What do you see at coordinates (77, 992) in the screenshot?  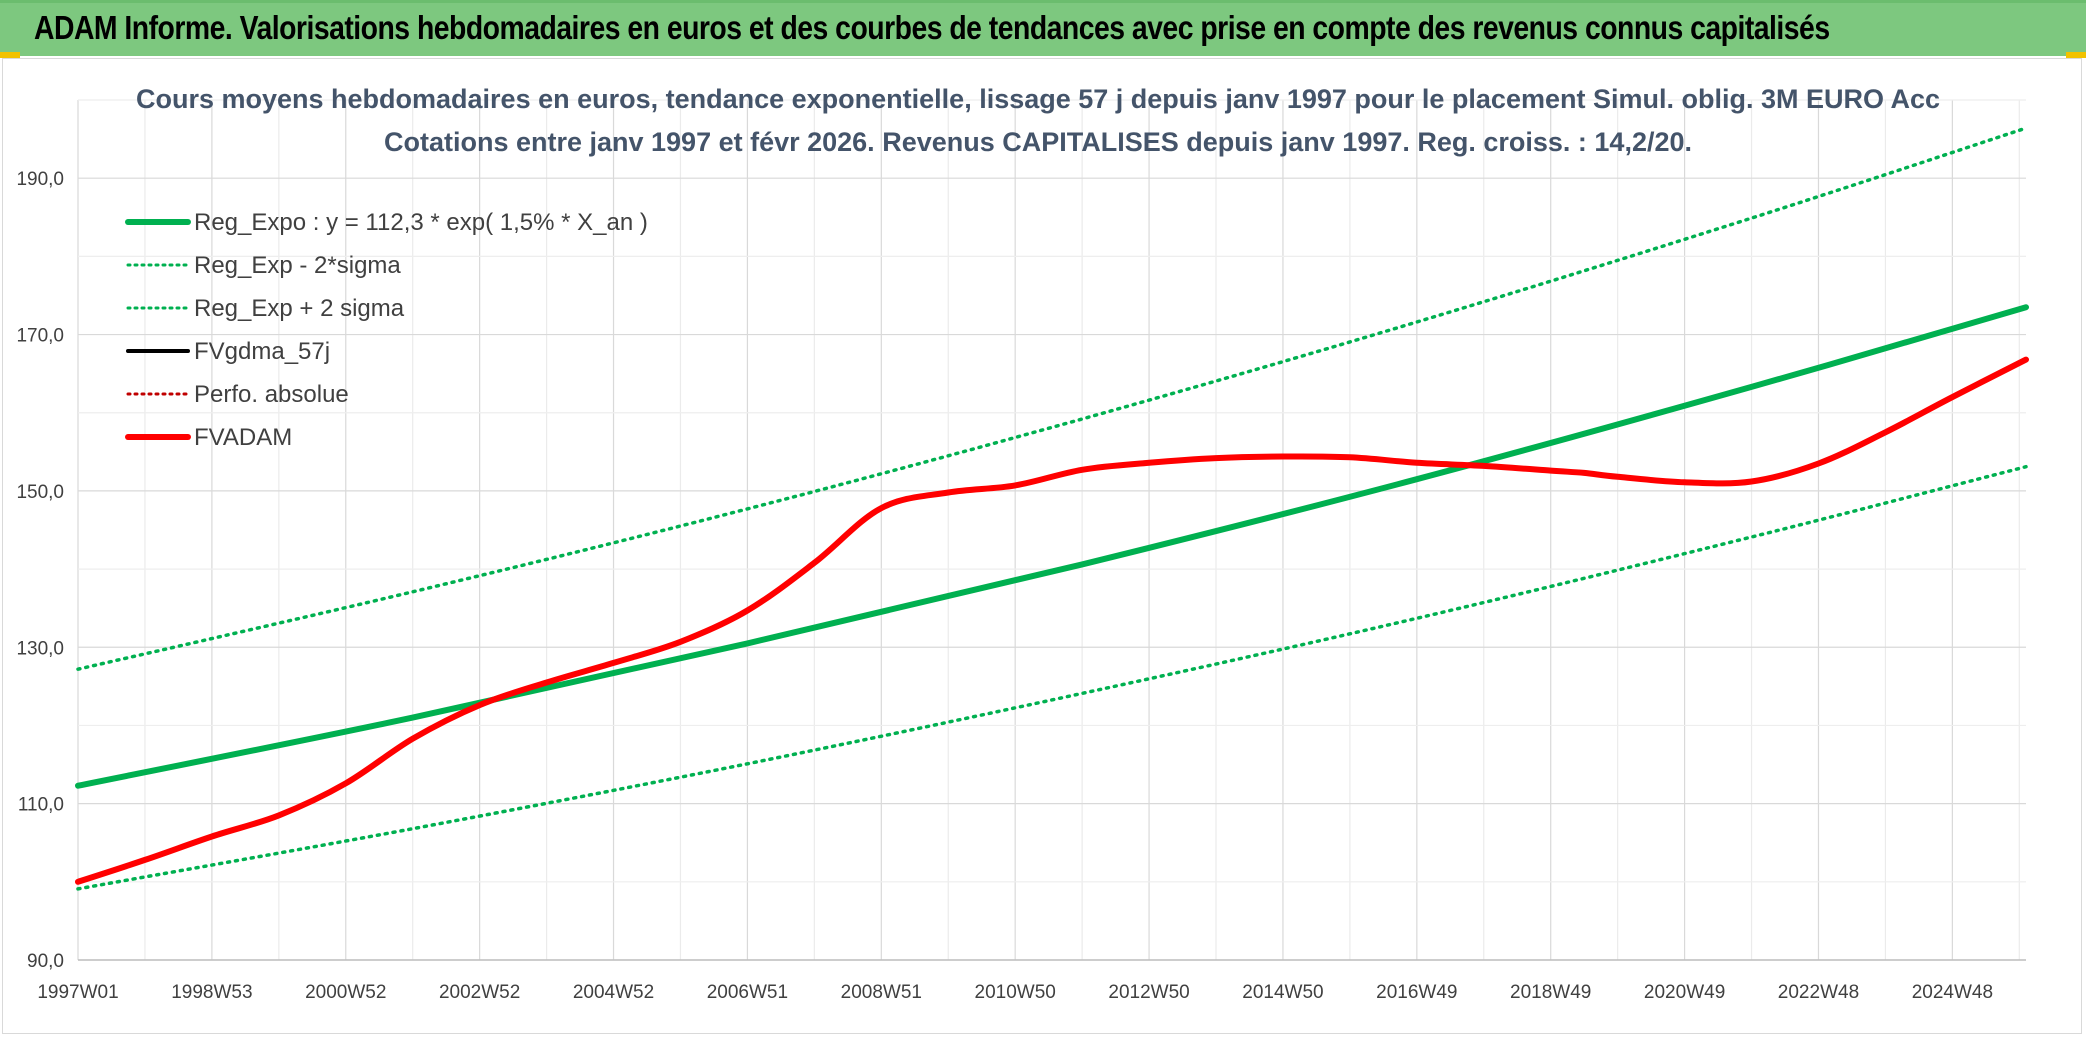 I see `x-tick-label: 1997W01` at bounding box center [77, 992].